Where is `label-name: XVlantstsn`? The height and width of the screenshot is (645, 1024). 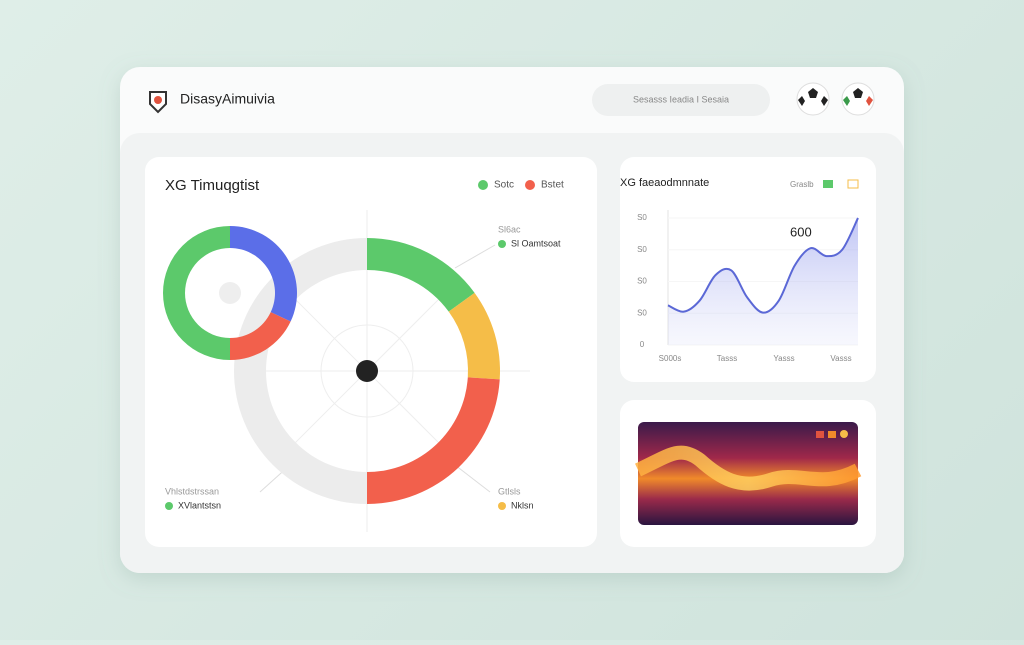
label-name: XVlantstsn is located at coordinates (199, 505).